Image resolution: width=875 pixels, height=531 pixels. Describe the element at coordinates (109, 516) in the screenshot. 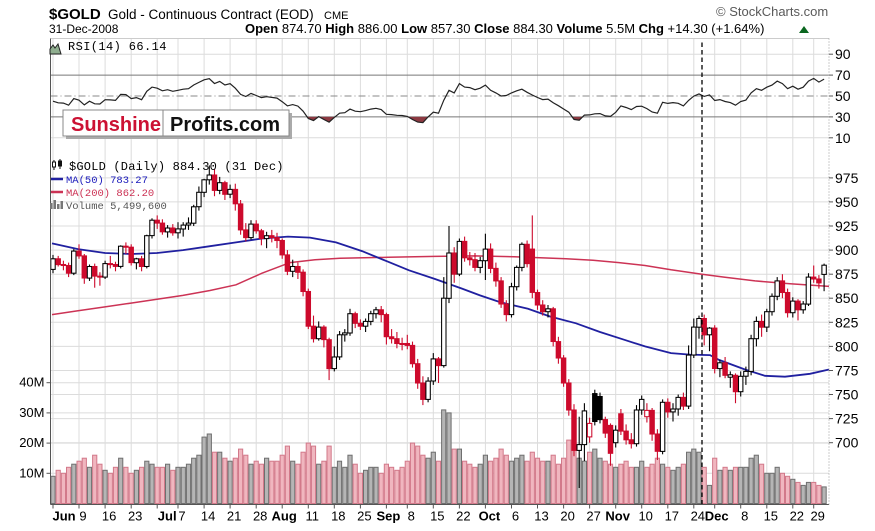

I see `svg-text: 16` at that location.